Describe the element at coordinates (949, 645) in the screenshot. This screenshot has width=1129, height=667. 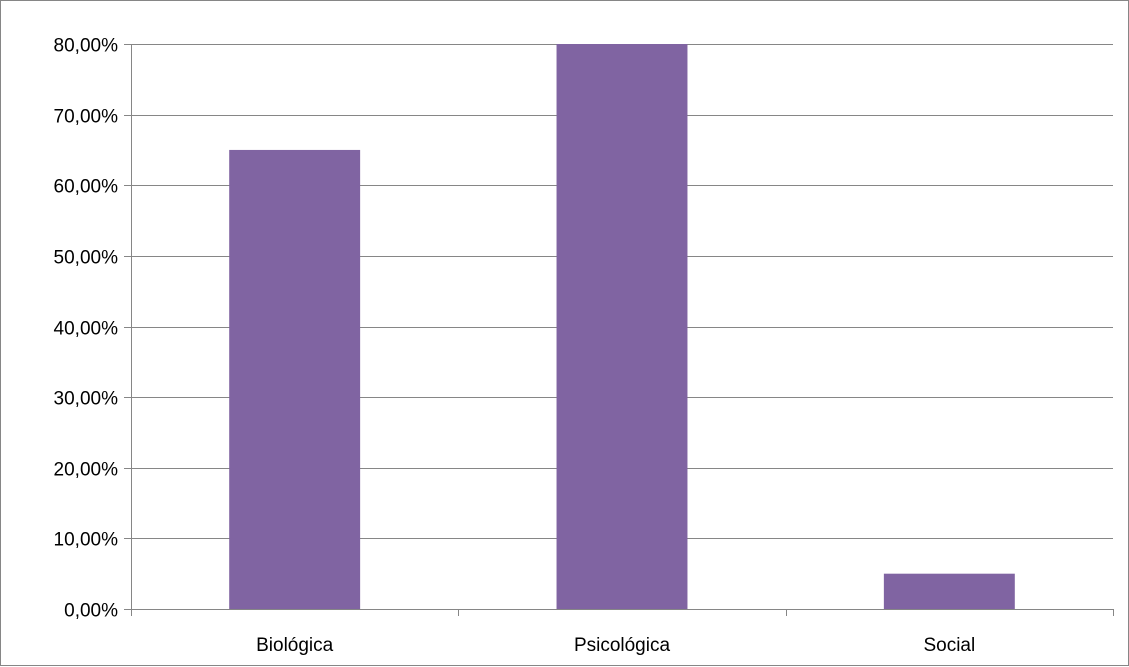
I see `x-tick-label: Social` at that location.